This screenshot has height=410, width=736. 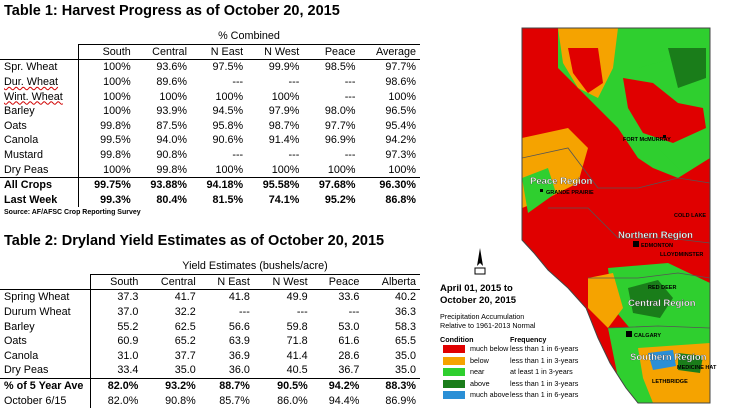 What do you see at coordinates (239, 355) in the screenshot?
I see `value-cell: 36.9` at bounding box center [239, 355].